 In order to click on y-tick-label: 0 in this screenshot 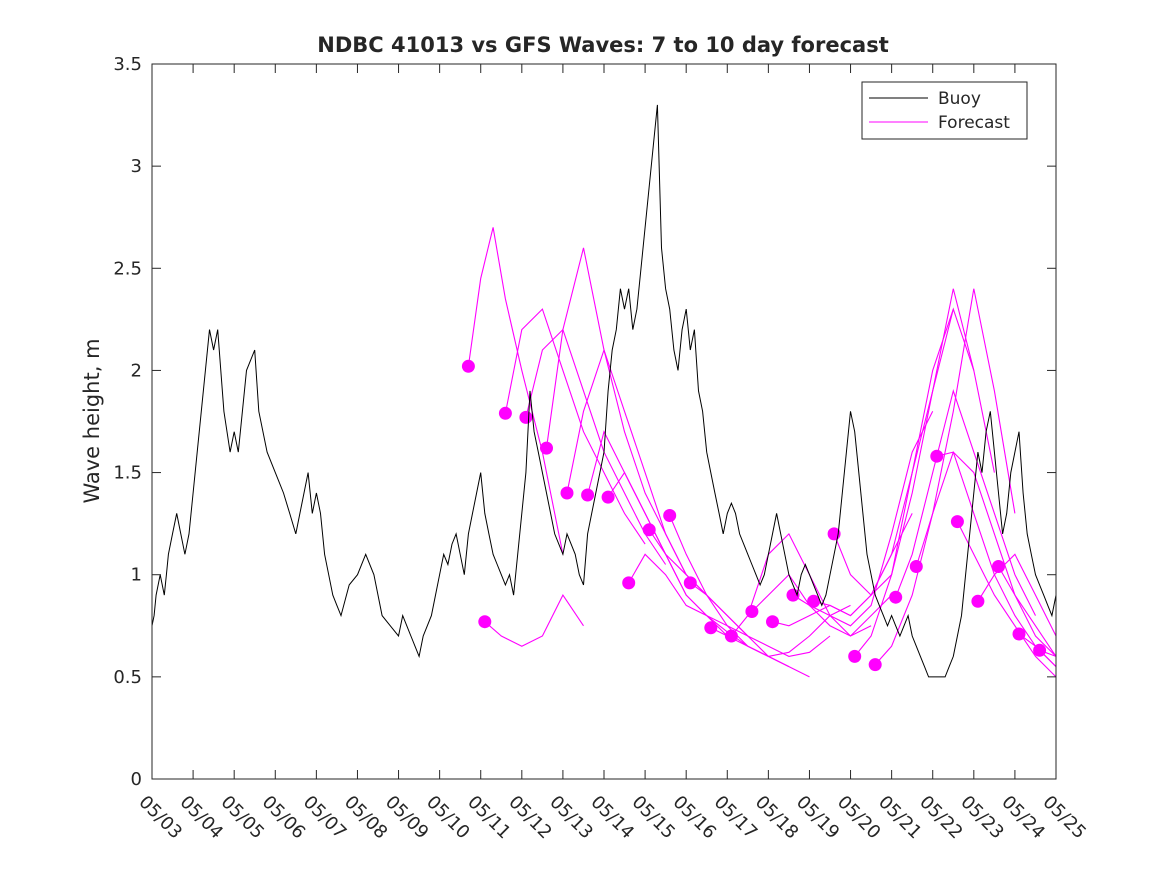, I will do `click(136, 779)`.